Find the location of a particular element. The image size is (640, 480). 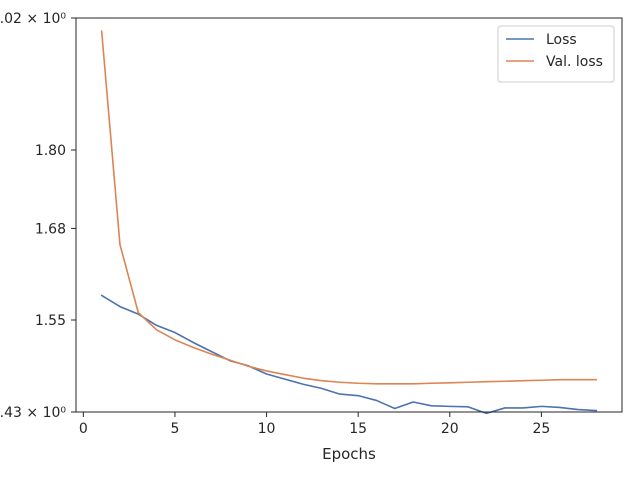

x-tick-label: 10 is located at coordinates (267, 429).